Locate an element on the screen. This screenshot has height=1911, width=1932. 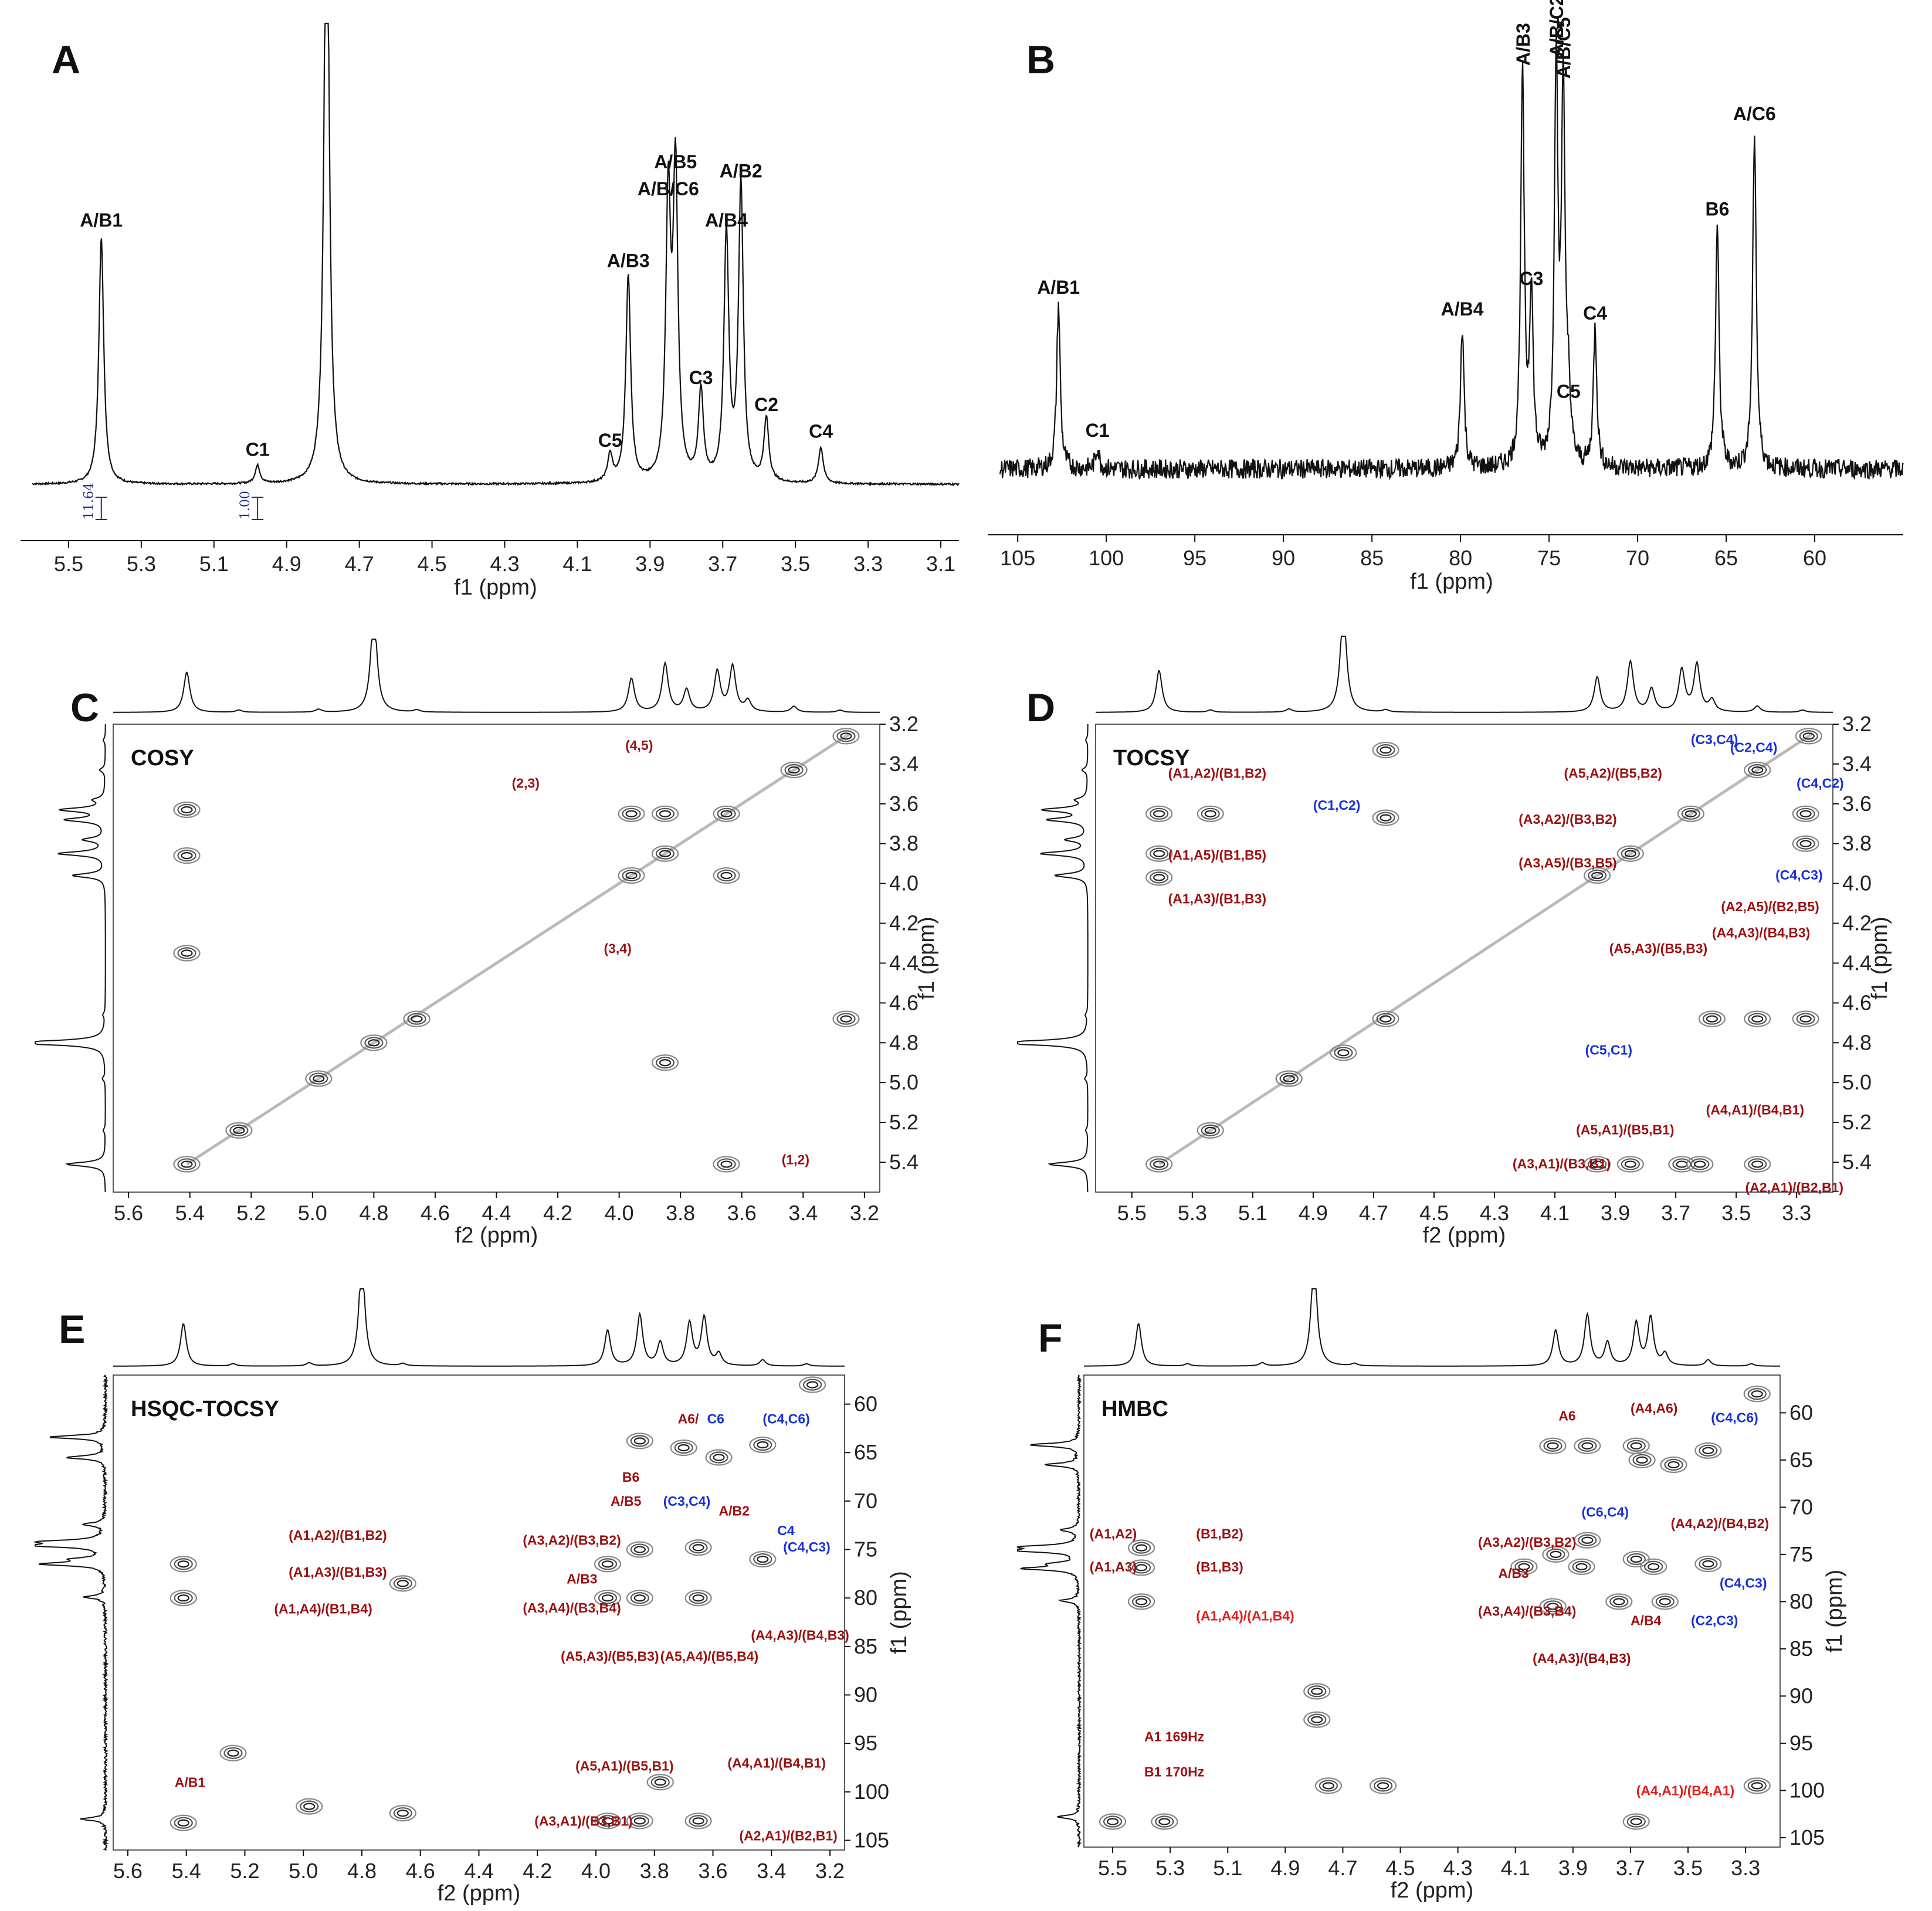
cross-peak-annotation: (C2,C3) is located at coordinates (1715, 1620).